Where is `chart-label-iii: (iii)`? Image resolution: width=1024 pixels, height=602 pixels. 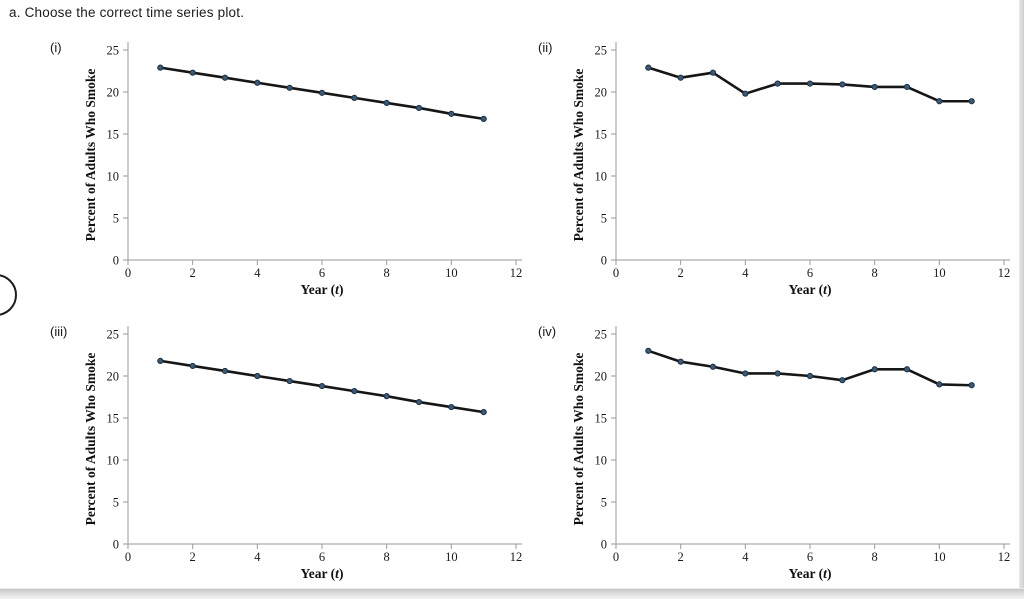
chart-label-iii: (iii) is located at coordinates (59, 331).